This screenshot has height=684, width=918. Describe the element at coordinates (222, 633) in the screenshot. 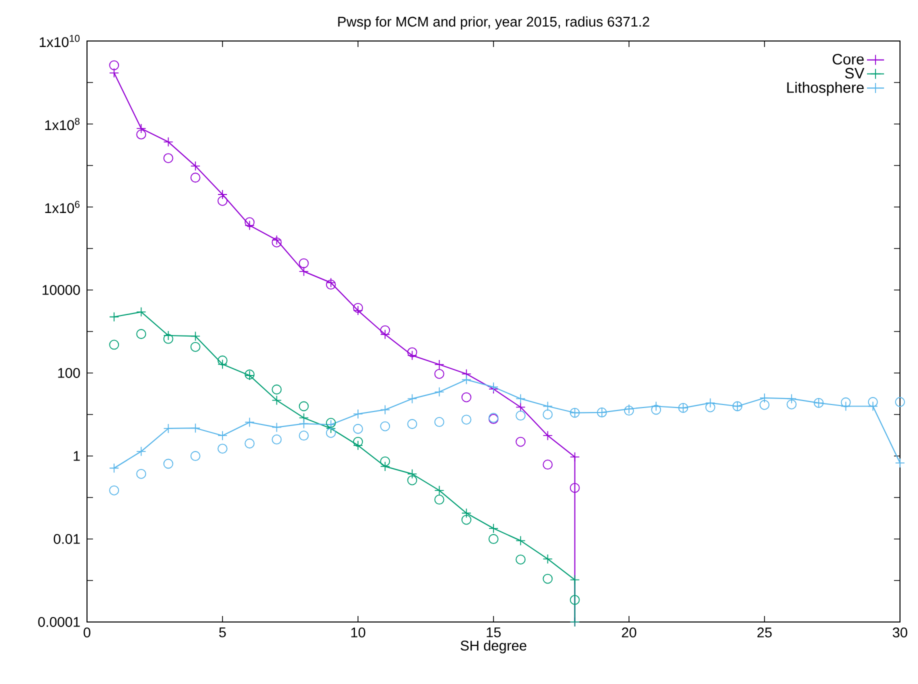

I see `x-tick-label: 5` at that location.